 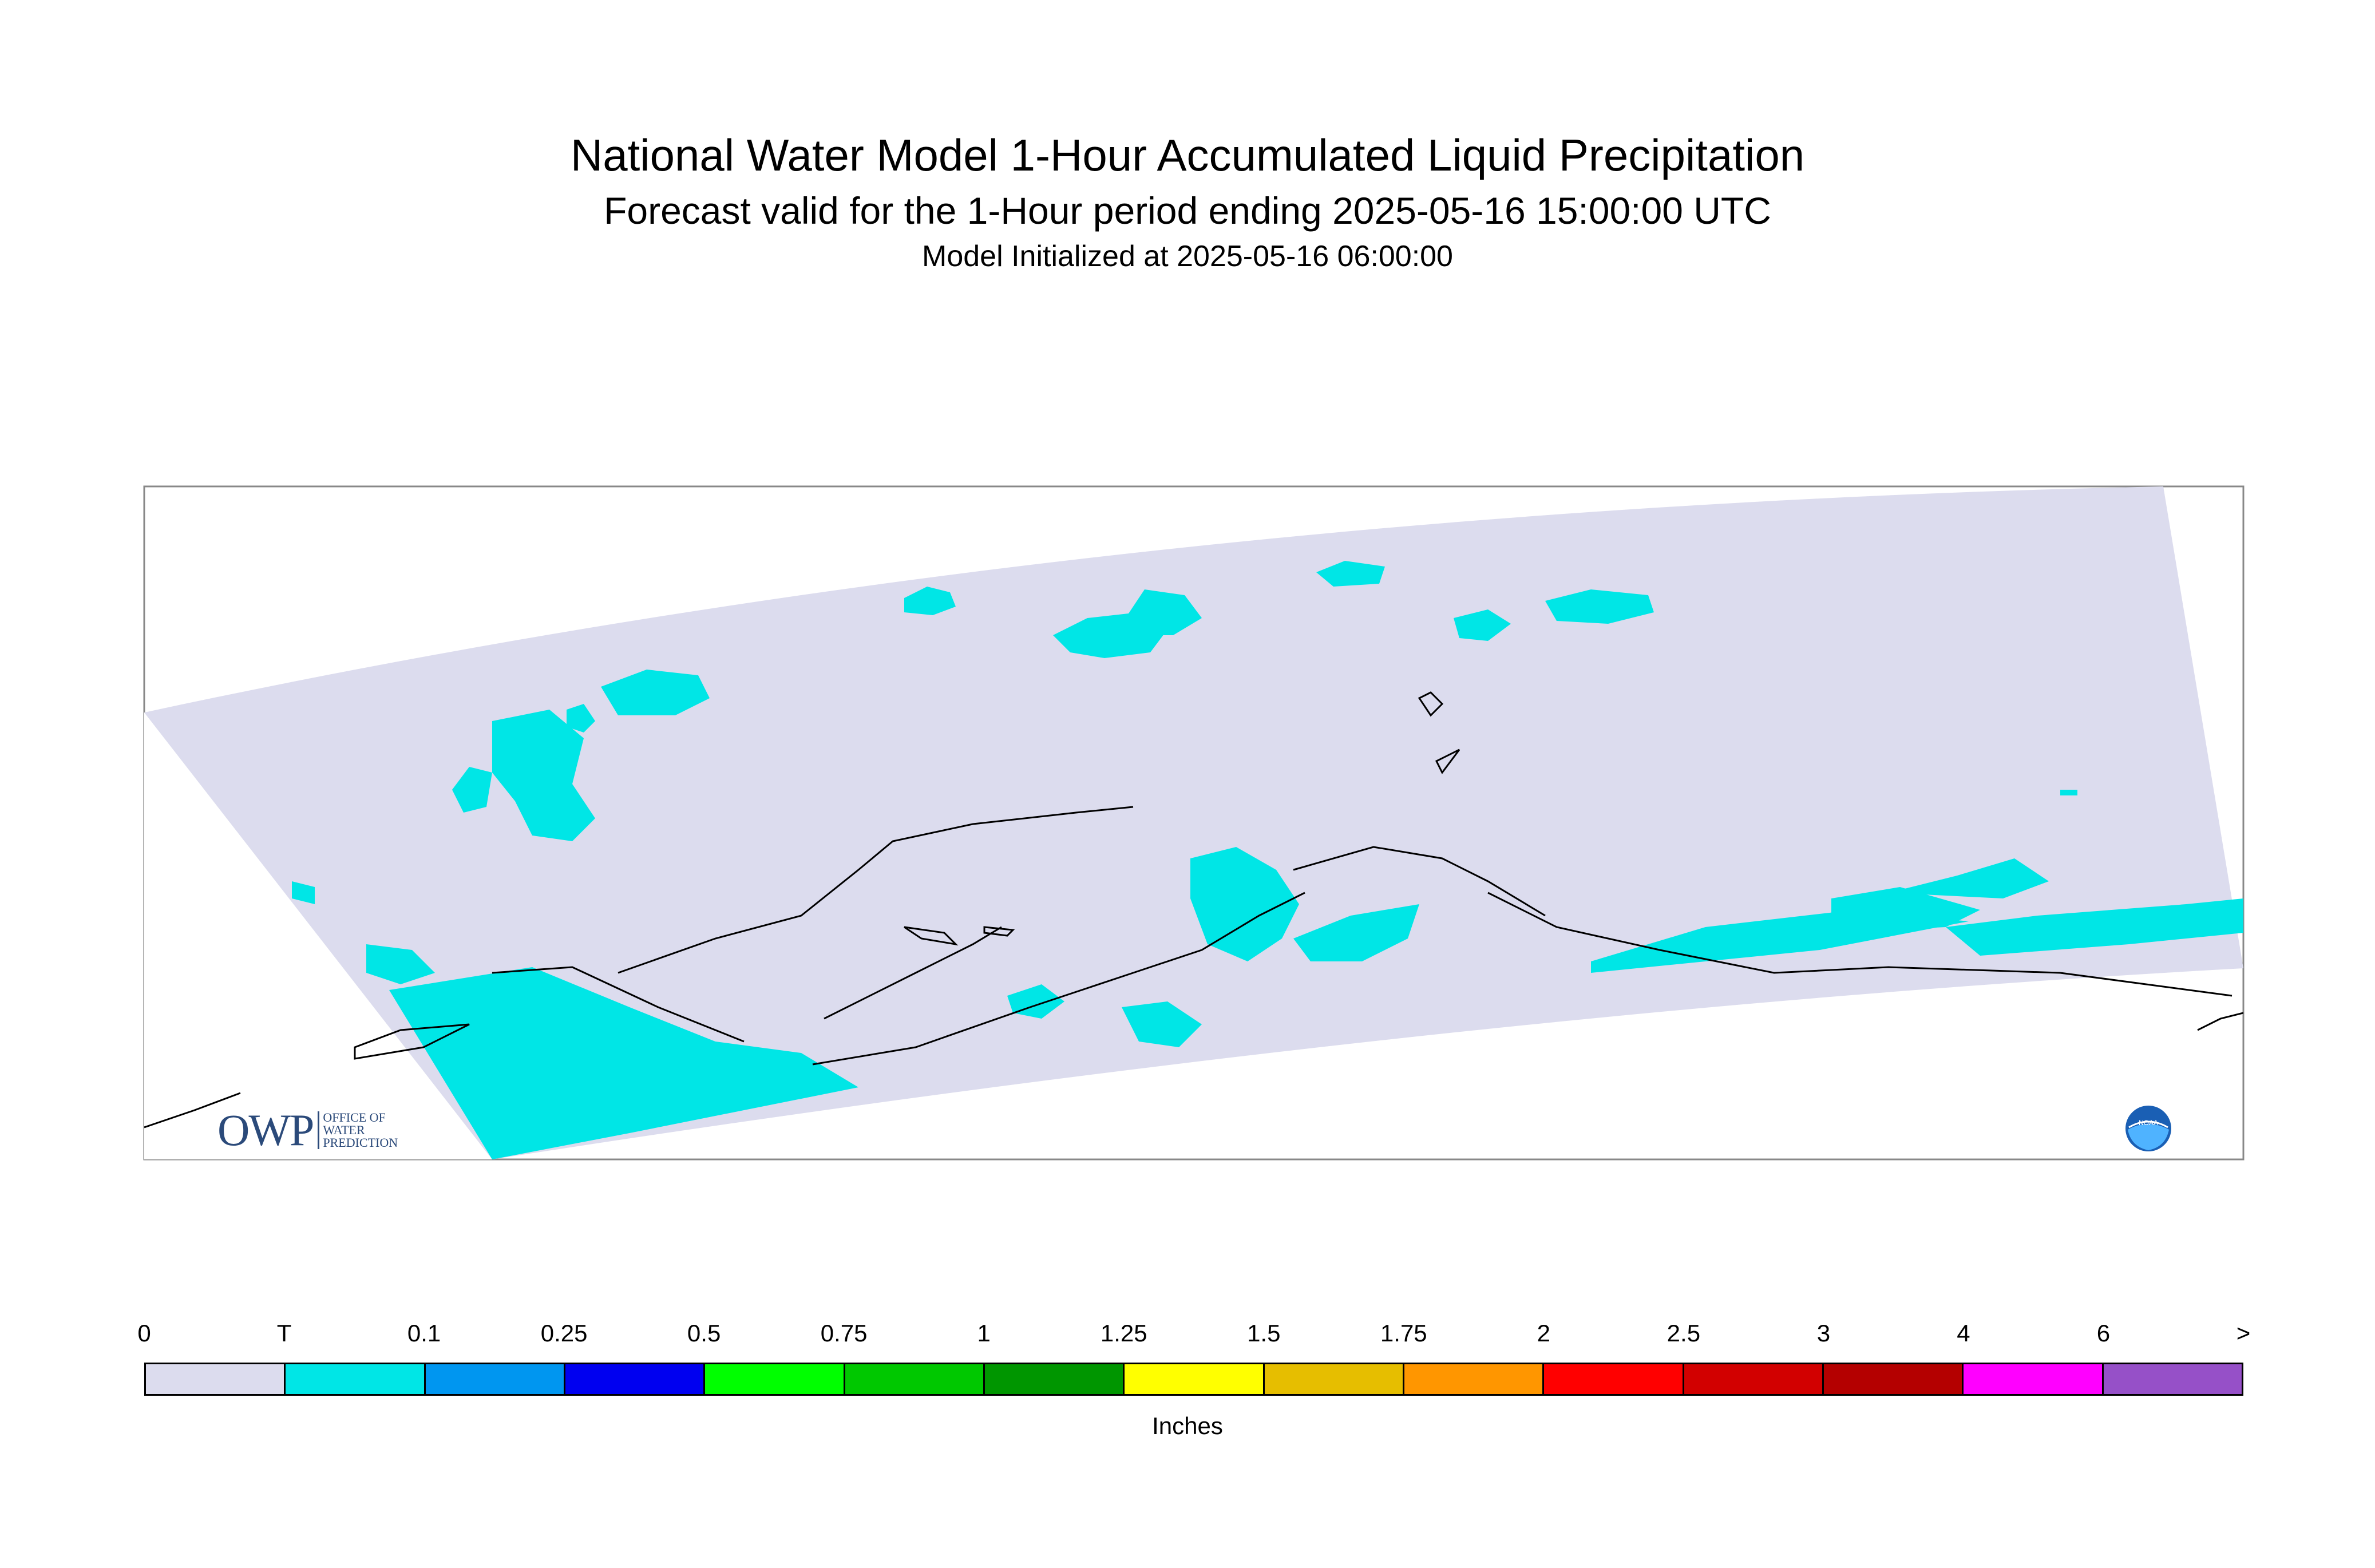 What do you see at coordinates (1403, 1333) in the screenshot?
I see `colorbar-tick-label: 1.75` at bounding box center [1403, 1333].